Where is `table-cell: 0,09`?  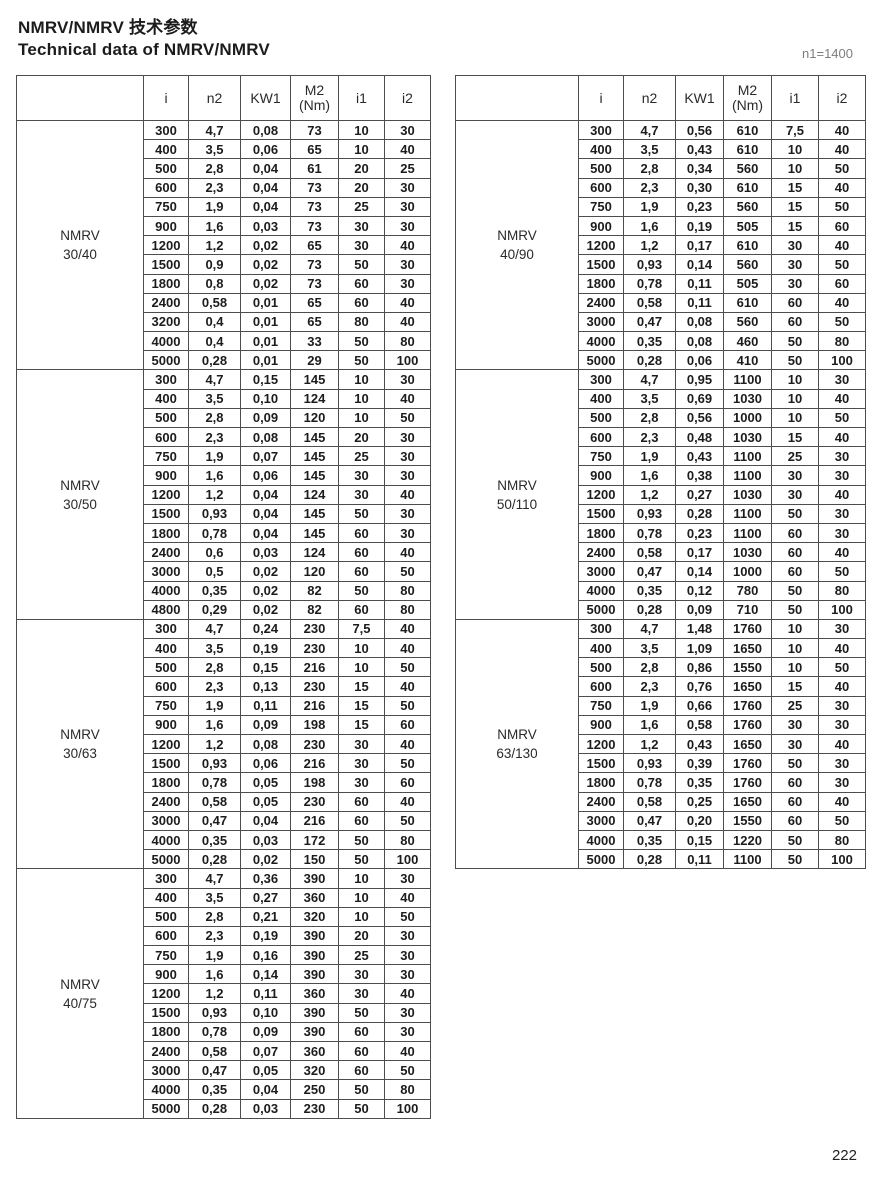 table-cell: 0,09 is located at coordinates (265, 1032).